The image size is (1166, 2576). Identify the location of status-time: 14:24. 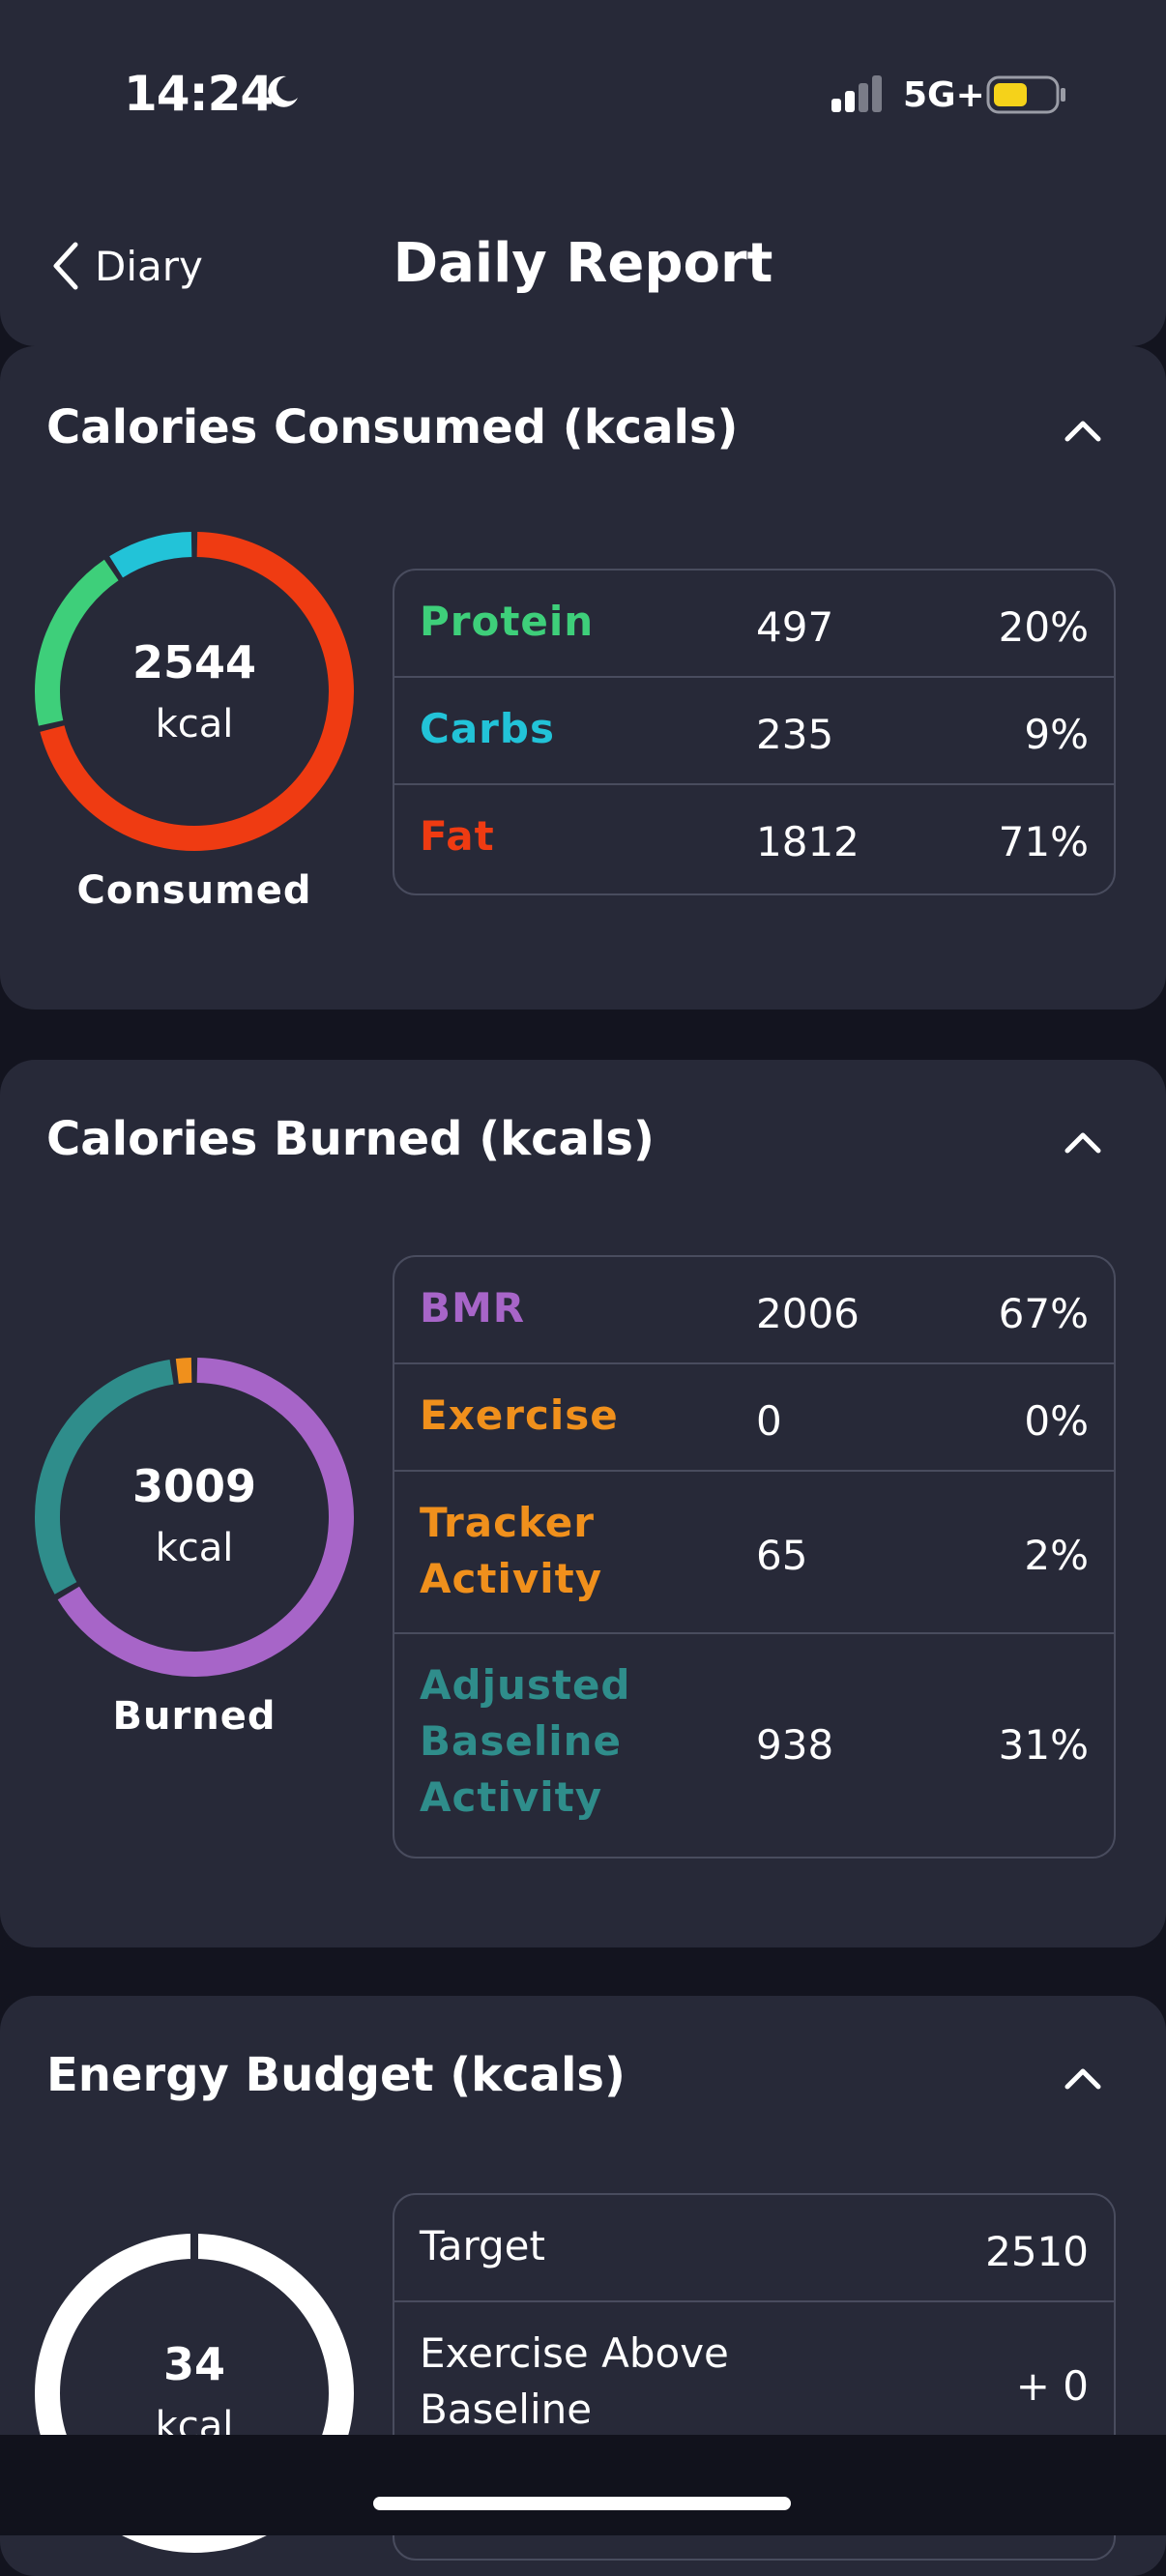
(199, 94).